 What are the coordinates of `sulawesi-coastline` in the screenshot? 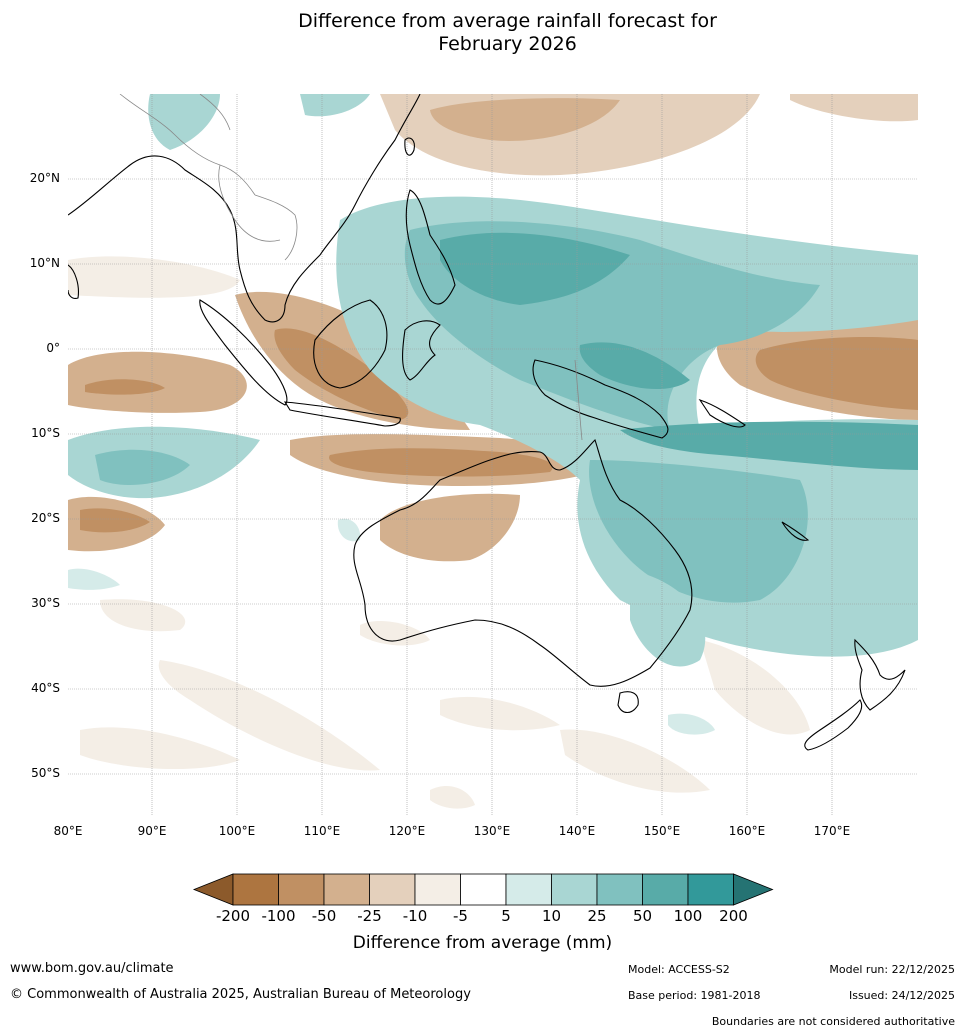 It's located at (421, 350).